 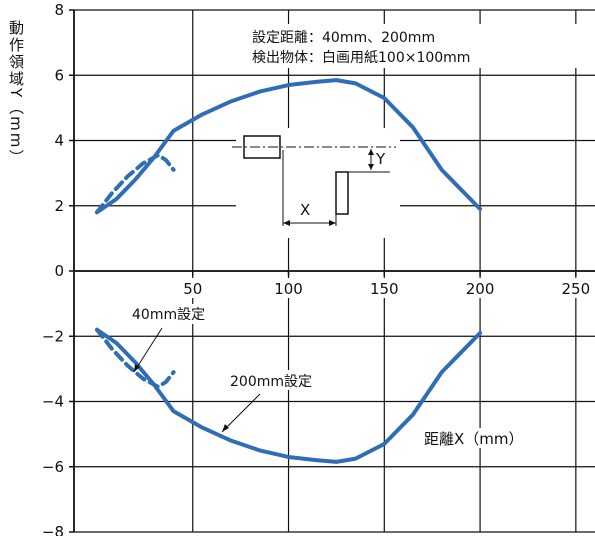 I want to click on y-tick-label: 2, so click(x=59, y=206).